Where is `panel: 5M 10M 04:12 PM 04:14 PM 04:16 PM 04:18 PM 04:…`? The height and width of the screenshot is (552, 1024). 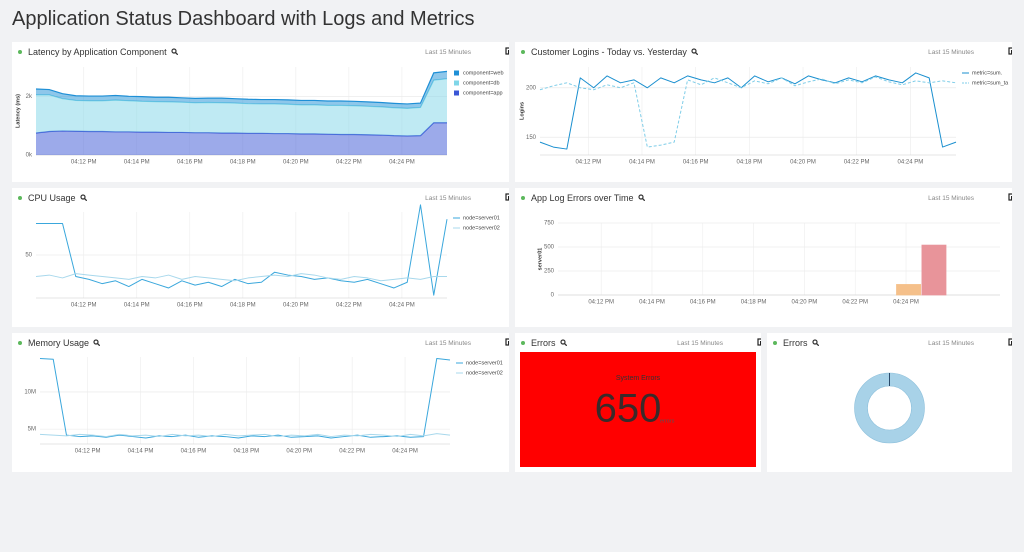 panel: 5M 10M 04:12 PM 04:14 PM 04:16 PM 04:18 PM 04:… is located at coordinates (260, 402).